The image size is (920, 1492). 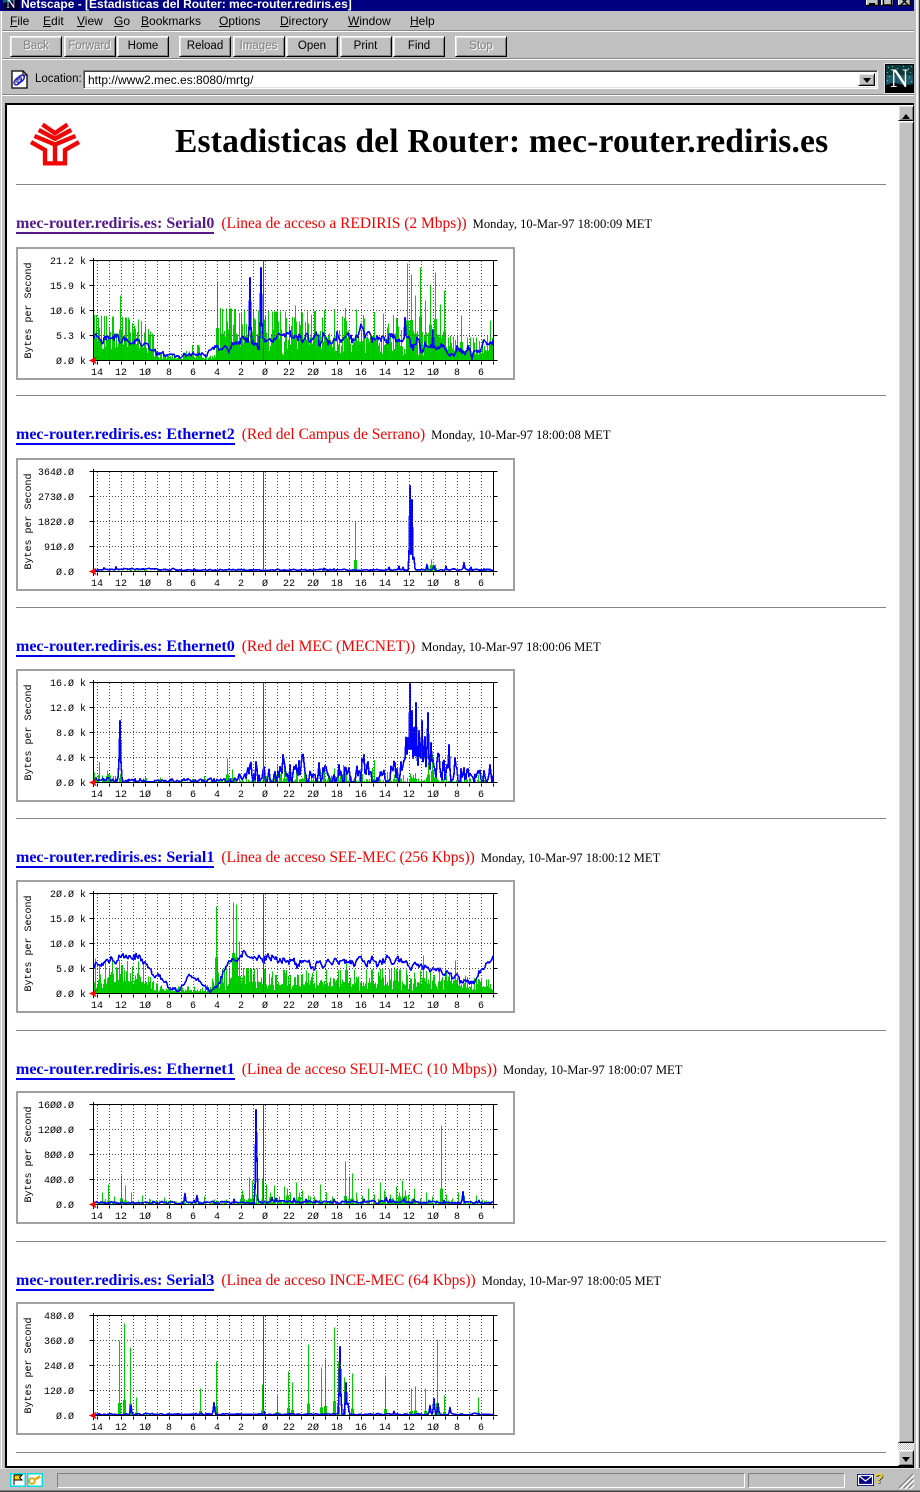 What do you see at coordinates (59, 1392) in the screenshot?
I see `svg-text: 12Ø.Ø` at bounding box center [59, 1392].